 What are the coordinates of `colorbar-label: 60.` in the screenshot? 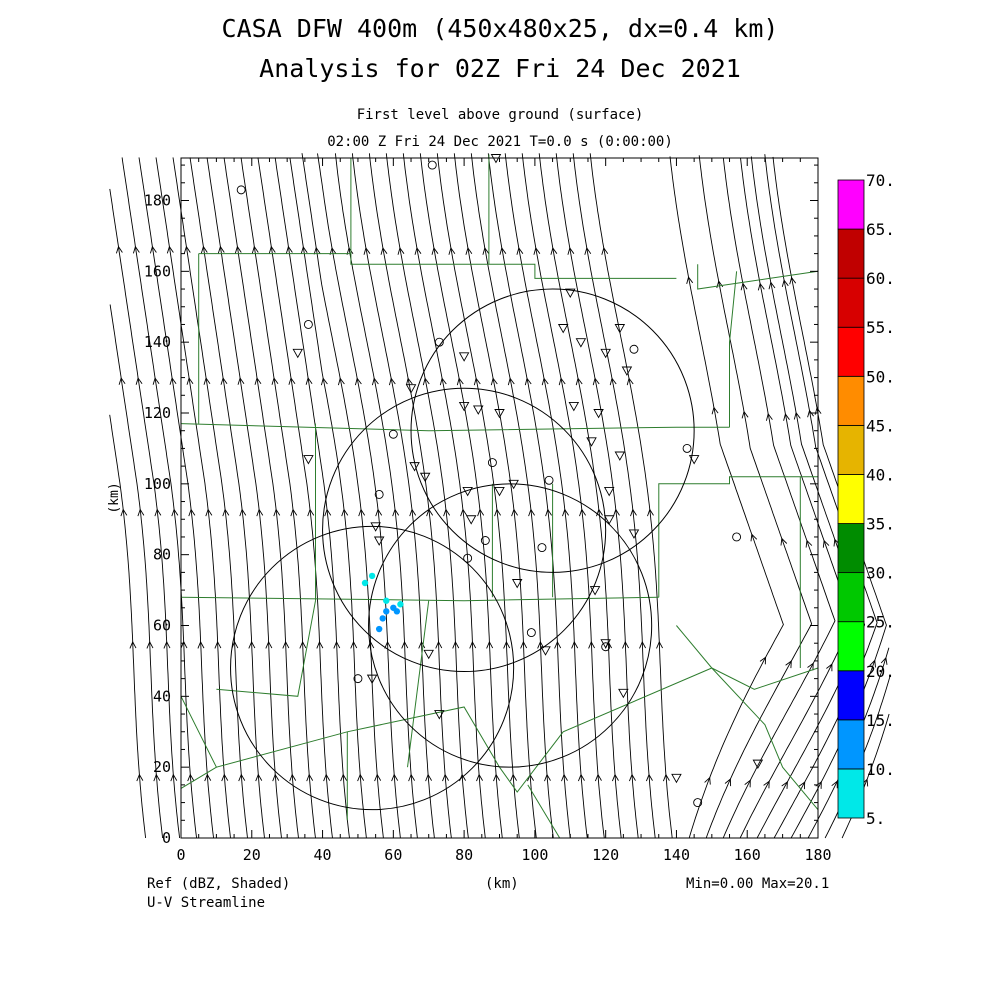 It's located at (880, 278).